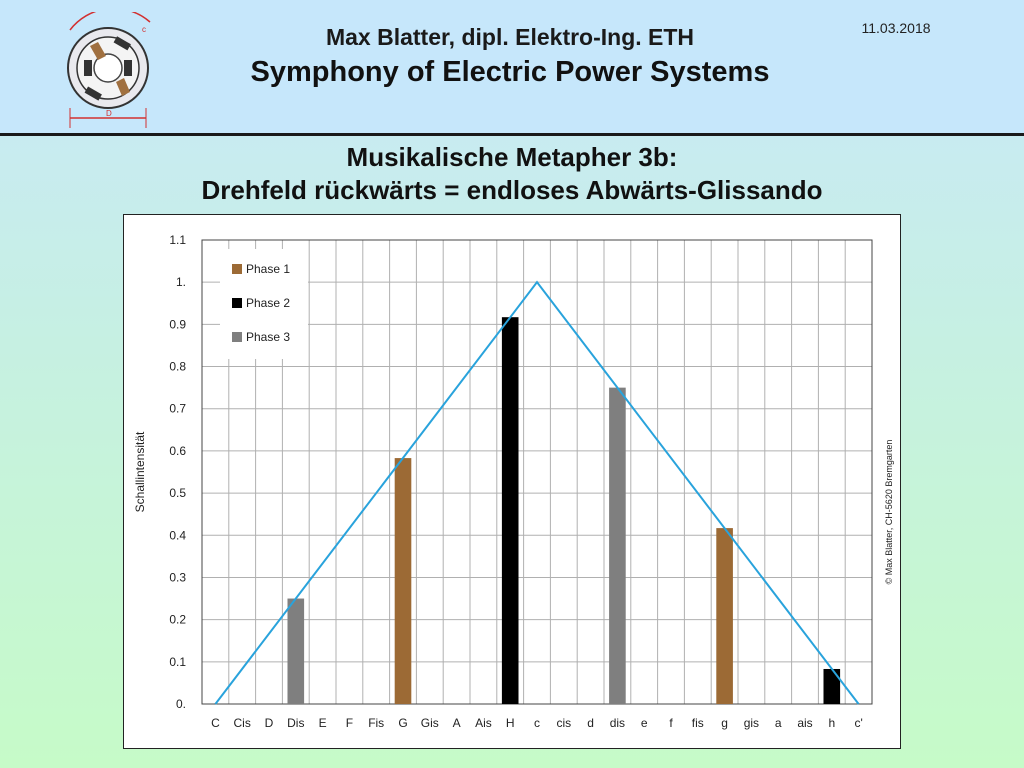  Describe the element at coordinates (512, 157) in the screenshot. I see `slide-title-line1: Musikalische Metapher 3b:` at that location.